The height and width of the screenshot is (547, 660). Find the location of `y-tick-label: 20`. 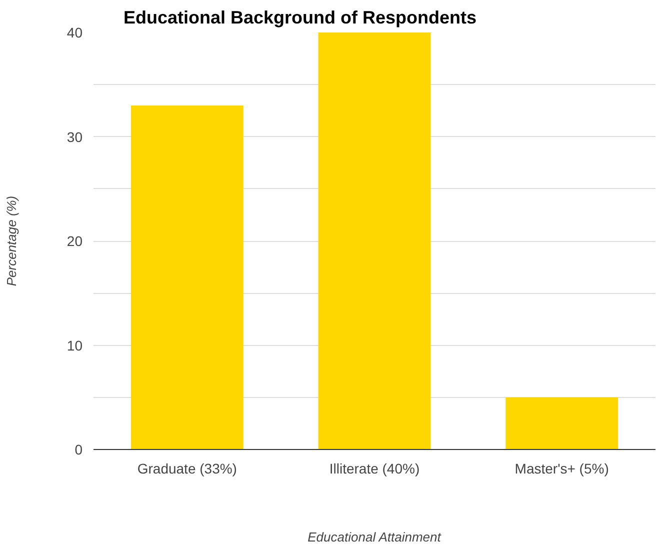

y-tick-label: 20 is located at coordinates (74, 241).